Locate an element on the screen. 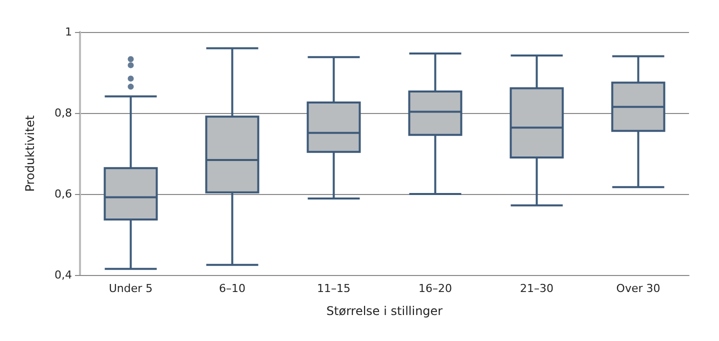 The width and height of the screenshot is (719, 341). x-tick-label: Over 30 is located at coordinates (638, 288).